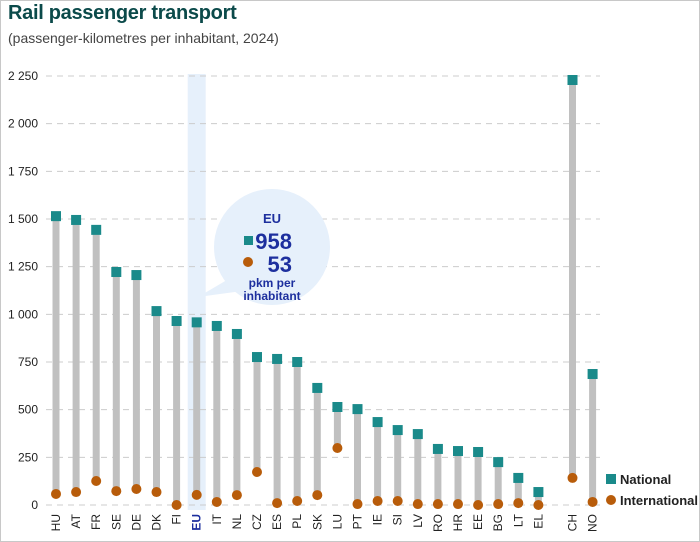 Image resolution: width=700 pixels, height=542 pixels. What do you see at coordinates (398, 519) in the screenshot?
I see `x-category-label: SI` at bounding box center [398, 519].